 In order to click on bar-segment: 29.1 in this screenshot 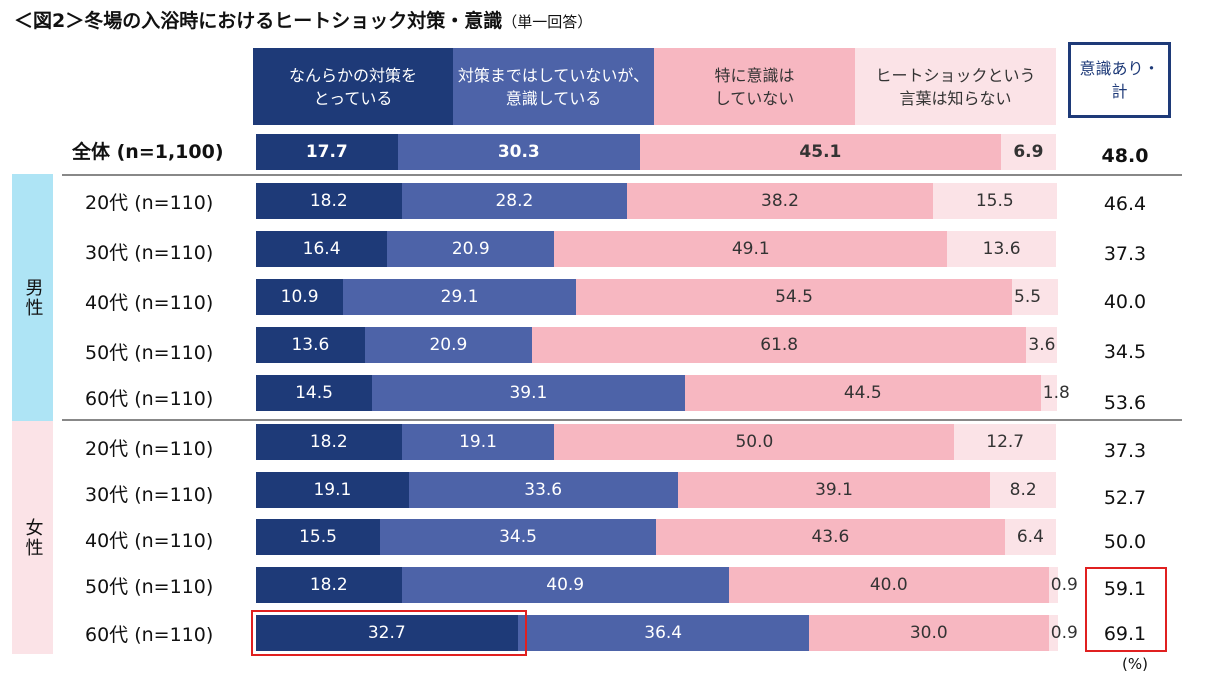, I will do `click(459, 297)`.